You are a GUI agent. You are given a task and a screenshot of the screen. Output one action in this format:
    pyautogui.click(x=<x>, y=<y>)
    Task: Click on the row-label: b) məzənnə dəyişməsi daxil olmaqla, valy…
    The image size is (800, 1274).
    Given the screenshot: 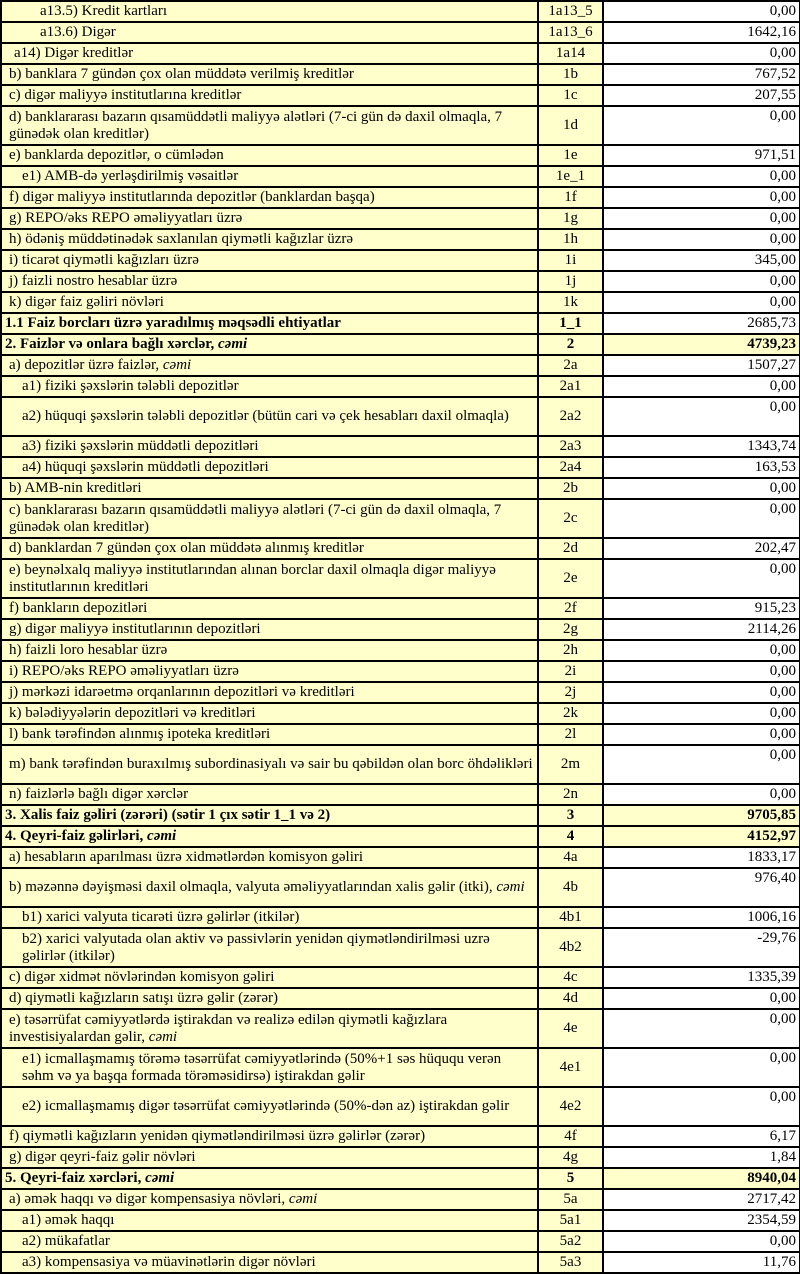 What is the action you would take?
    pyautogui.click(x=253, y=887)
    